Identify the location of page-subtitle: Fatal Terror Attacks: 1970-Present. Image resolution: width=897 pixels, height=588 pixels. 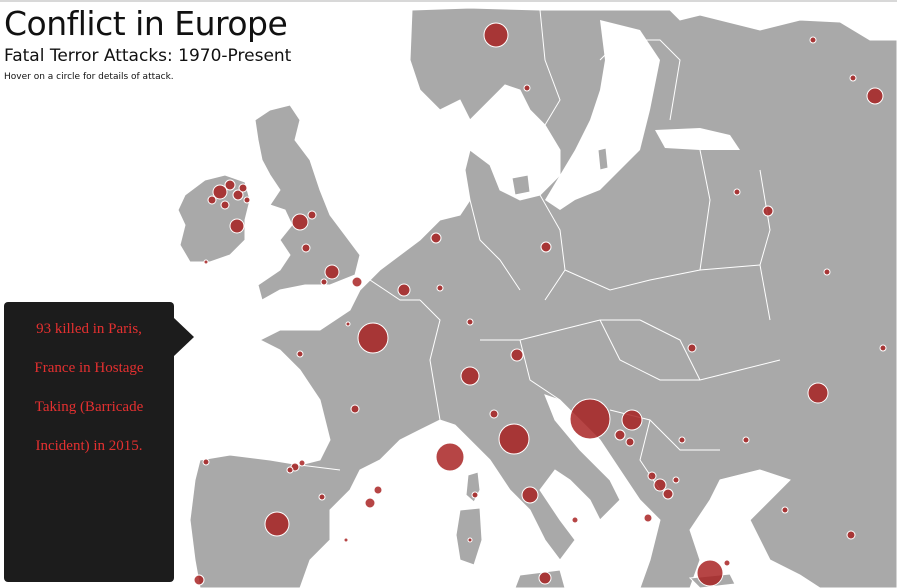
(148, 56).